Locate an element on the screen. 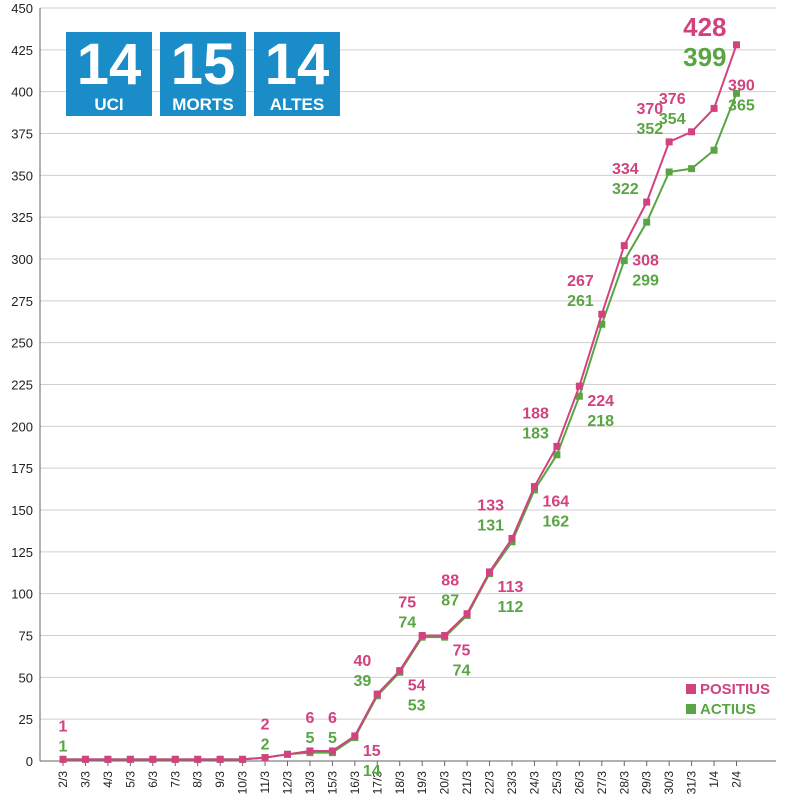 This screenshot has width=800, height=811. data-label-actius: 131 is located at coordinates (490, 525).